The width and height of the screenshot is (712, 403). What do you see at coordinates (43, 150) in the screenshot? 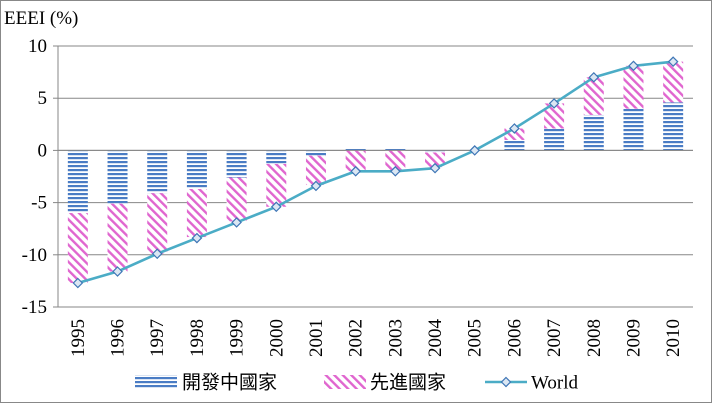
I see `y-tick-label: 0` at bounding box center [43, 150].